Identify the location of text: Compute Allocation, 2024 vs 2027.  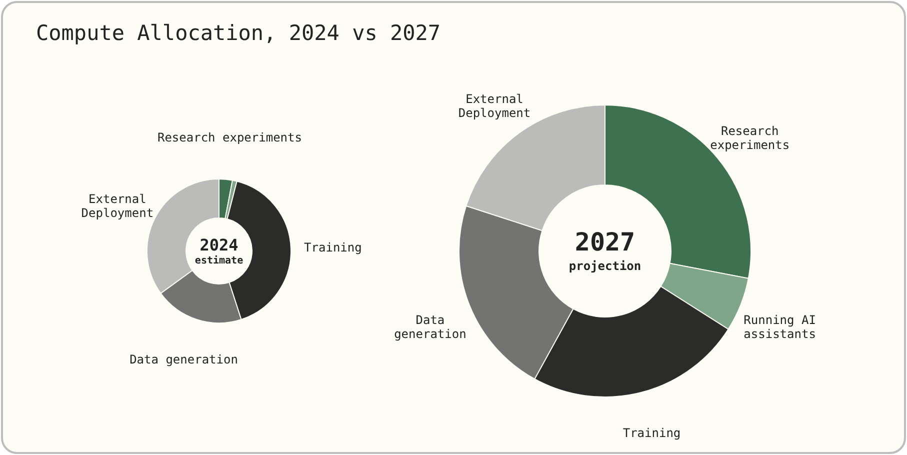
(238, 33).